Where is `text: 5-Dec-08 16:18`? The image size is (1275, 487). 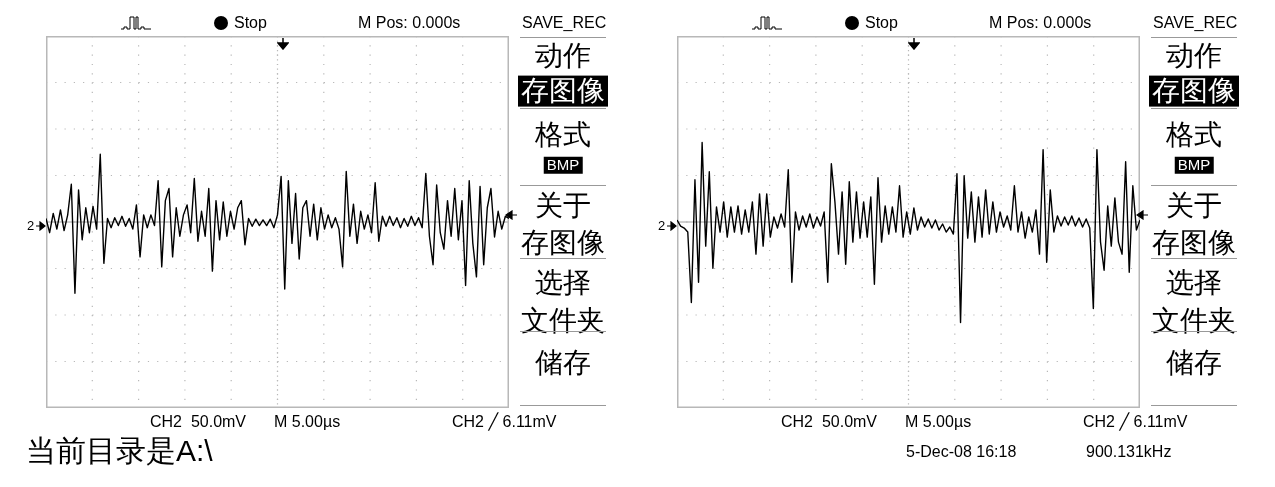 text: 5-Dec-08 16:18 is located at coordinates (961, 452).